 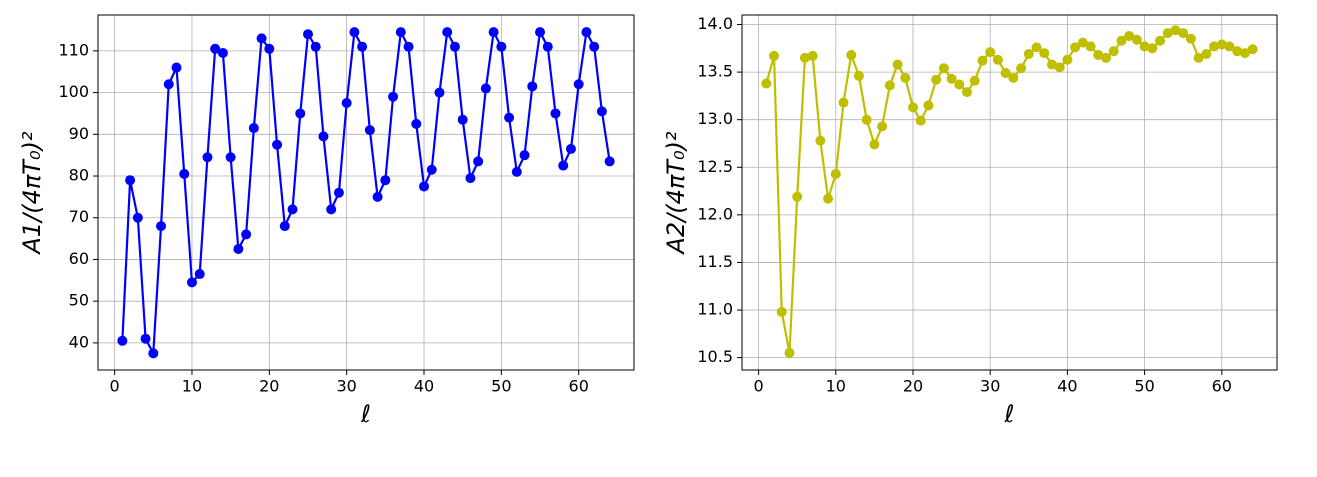 What do you see at coordinates (715, 261) in the screenshot?
I see `y-tick-label: 11.5` at bounding box center [715, 261].